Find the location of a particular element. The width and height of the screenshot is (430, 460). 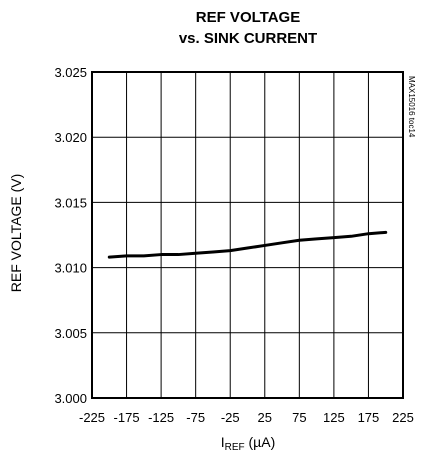

y-tick-label: 3.015 is located at coordinates (70, 202).